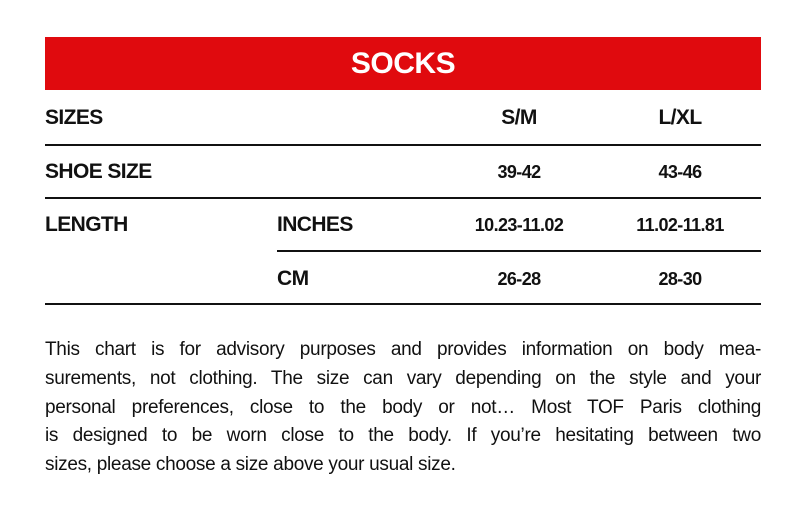  I want to click on length-cm-lxl: 28-30, so click(680, 279).